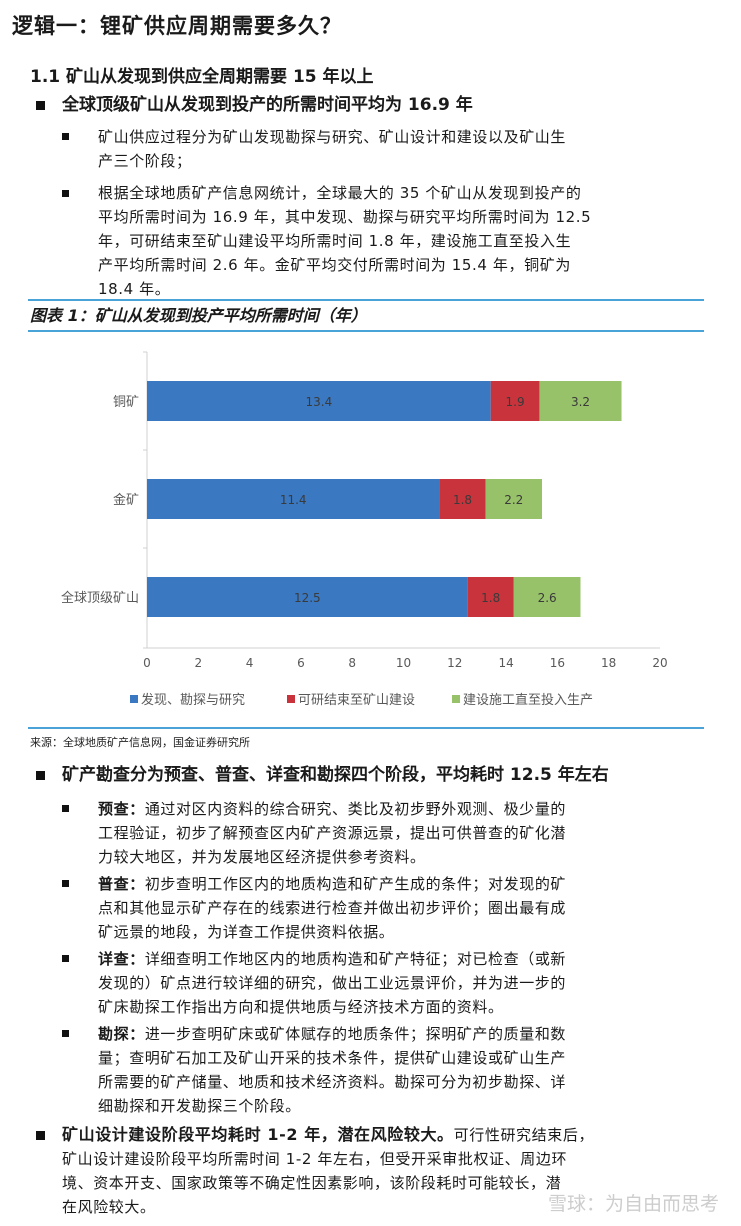  Describe the element at coordinates (332, 1058) in the screenshot. I see `text-line: 量；查明矿石加工及矿山开采的技术条件，提供矿山建设或矿山生产` at that location.